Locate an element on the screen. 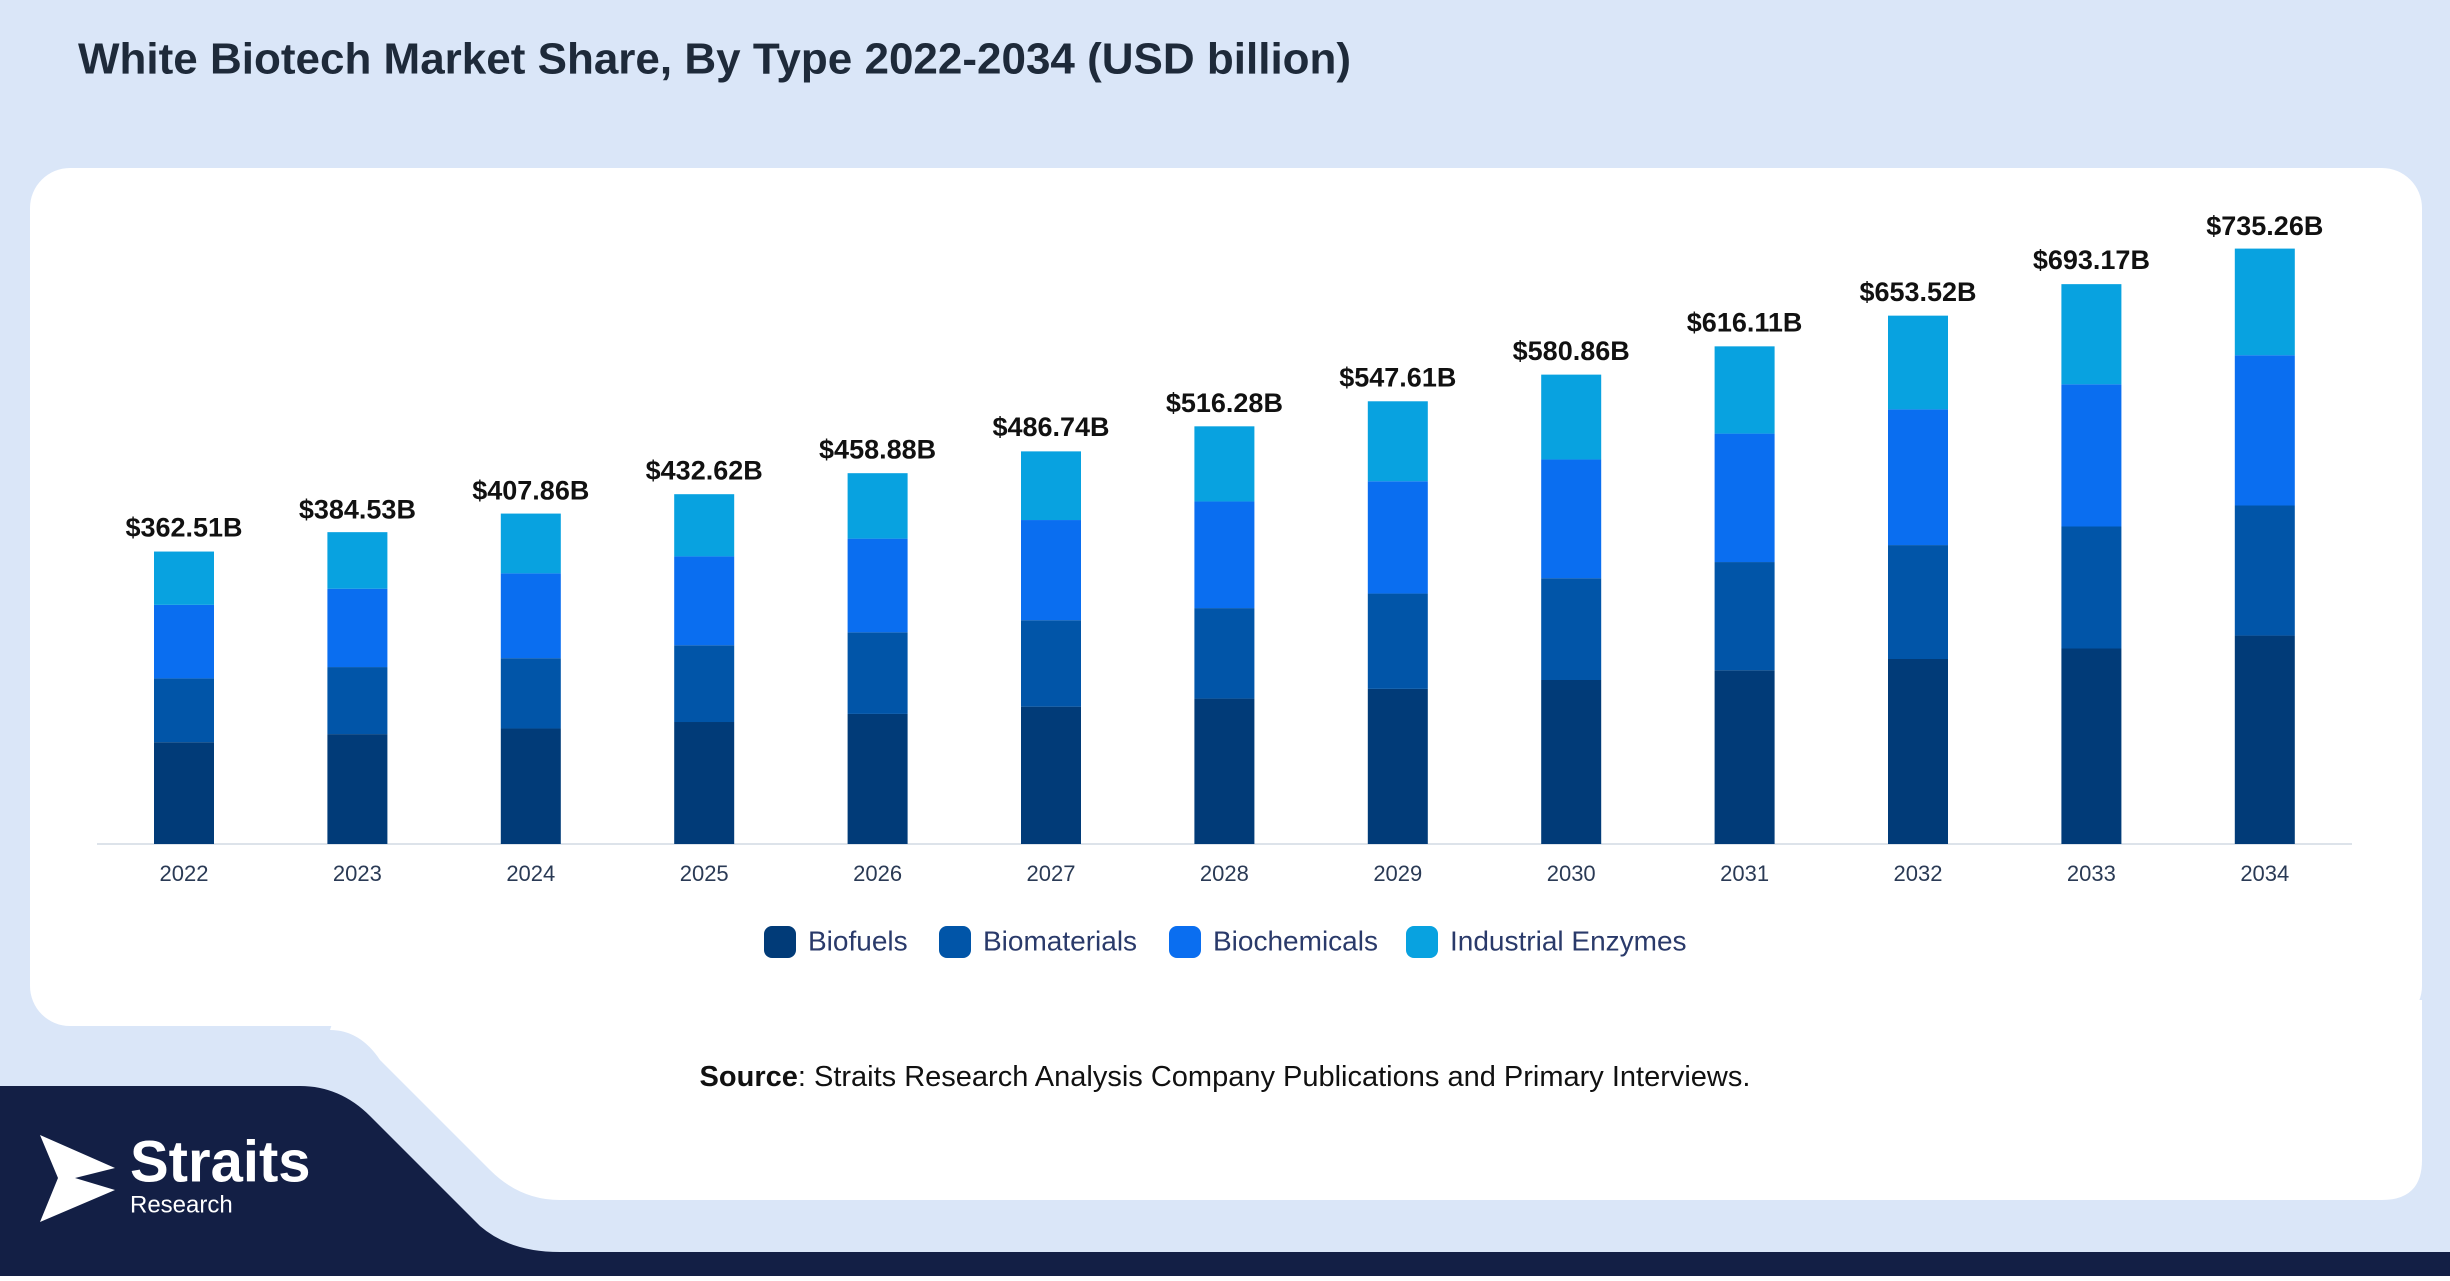 The image size is (2450, 1281). total-label: $735.26B is located at coordinates (2264, 226).